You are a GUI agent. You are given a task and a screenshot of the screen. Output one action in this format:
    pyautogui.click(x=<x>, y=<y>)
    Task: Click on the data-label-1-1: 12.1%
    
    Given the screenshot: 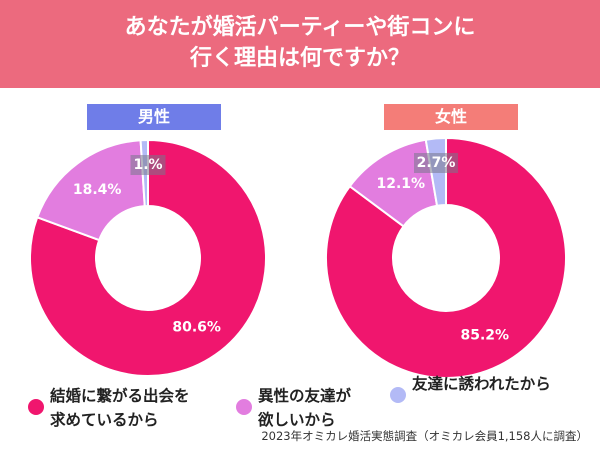 What is the action you would take?
    pyautogui.click(x=401, y=184)
    